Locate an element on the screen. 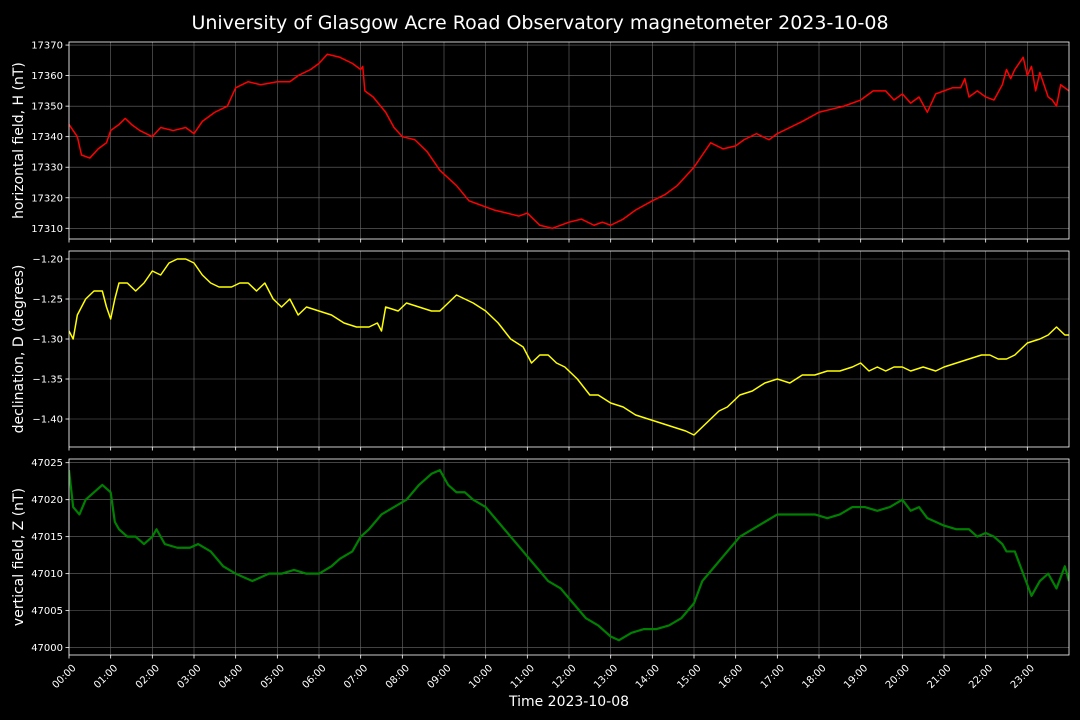 This screenshot has height=720, width=1080. y-tick-label: −1.35 is located at coordinates (47, 380).